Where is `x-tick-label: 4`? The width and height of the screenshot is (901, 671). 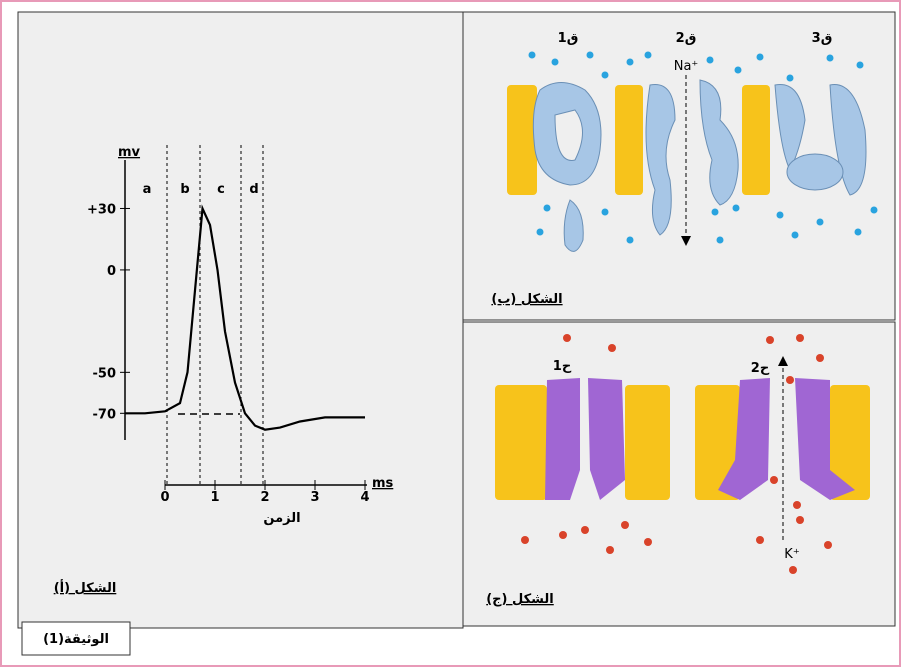 x-tick-label: 4 is located at coordinates (364, 497).